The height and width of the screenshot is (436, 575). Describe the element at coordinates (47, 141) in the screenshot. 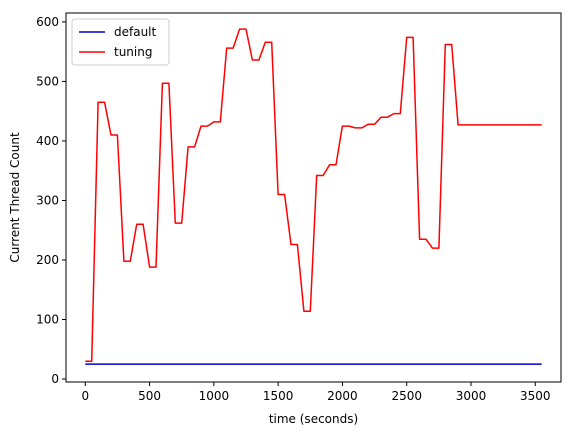

I see `y-tick-label: 400` at that location.